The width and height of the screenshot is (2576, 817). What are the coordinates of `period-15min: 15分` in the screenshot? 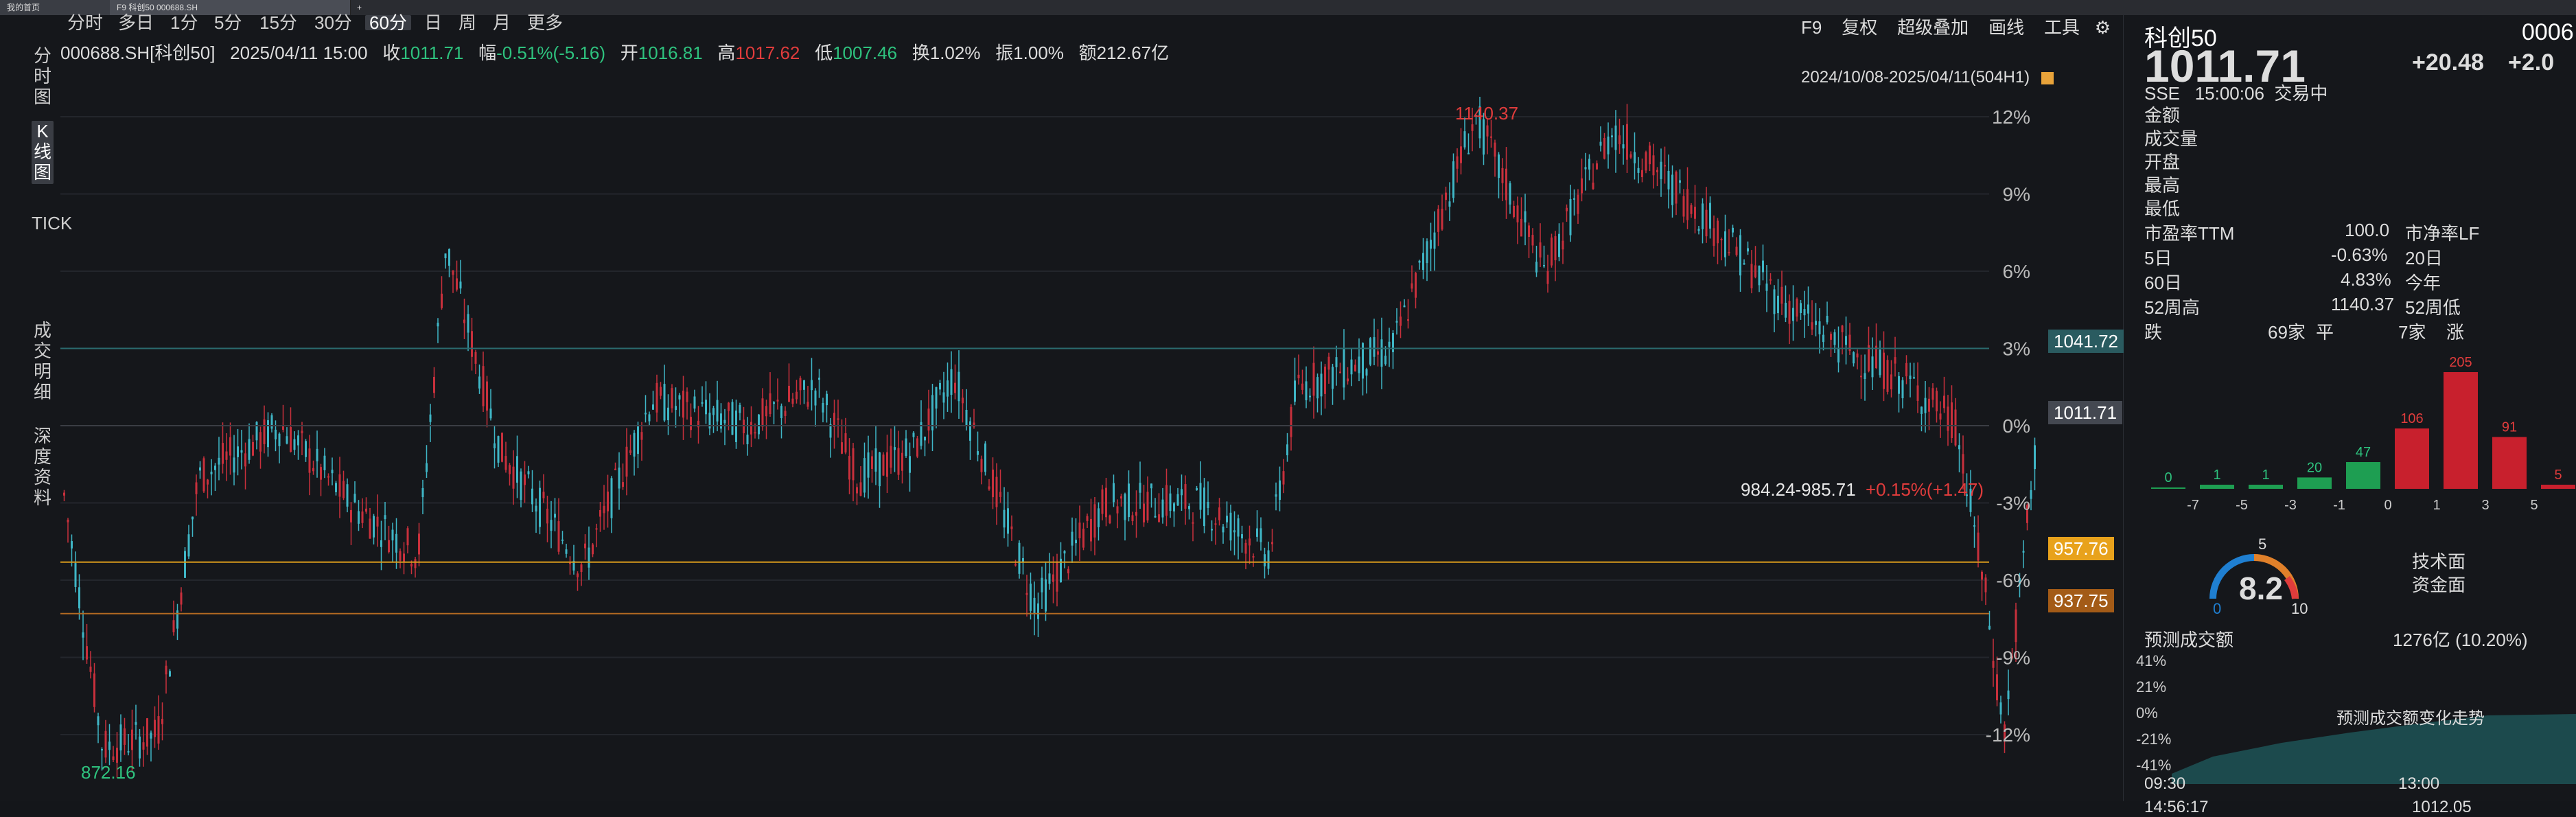 It's located at (278, 22).